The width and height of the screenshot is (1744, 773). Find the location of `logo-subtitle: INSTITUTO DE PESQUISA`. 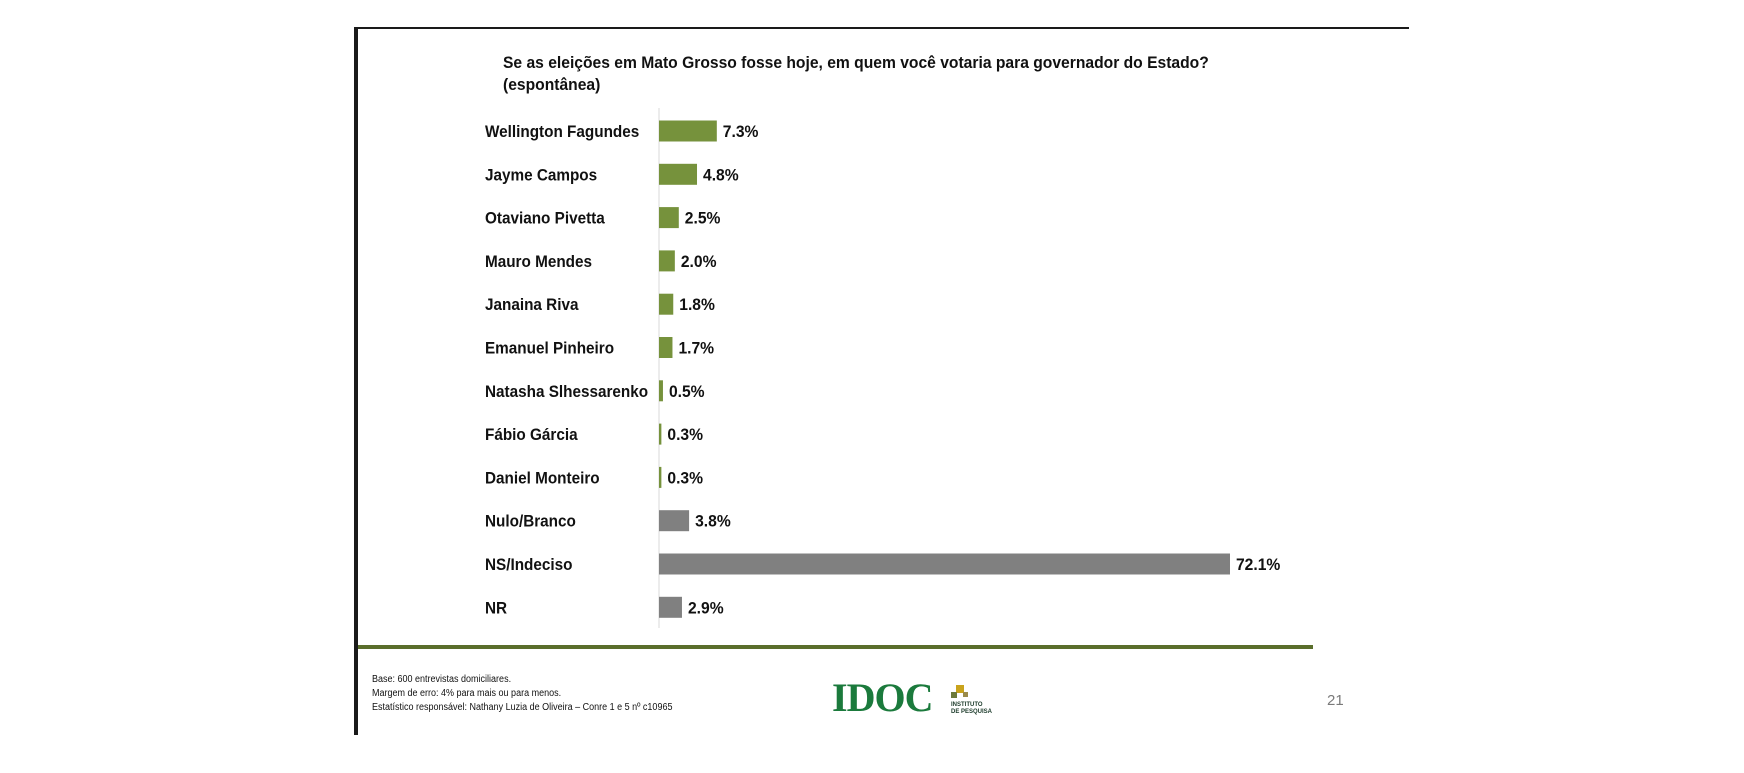

logo-subtitle: INSTITUTO DE PESQUISA is located at coordinates (971, 709).